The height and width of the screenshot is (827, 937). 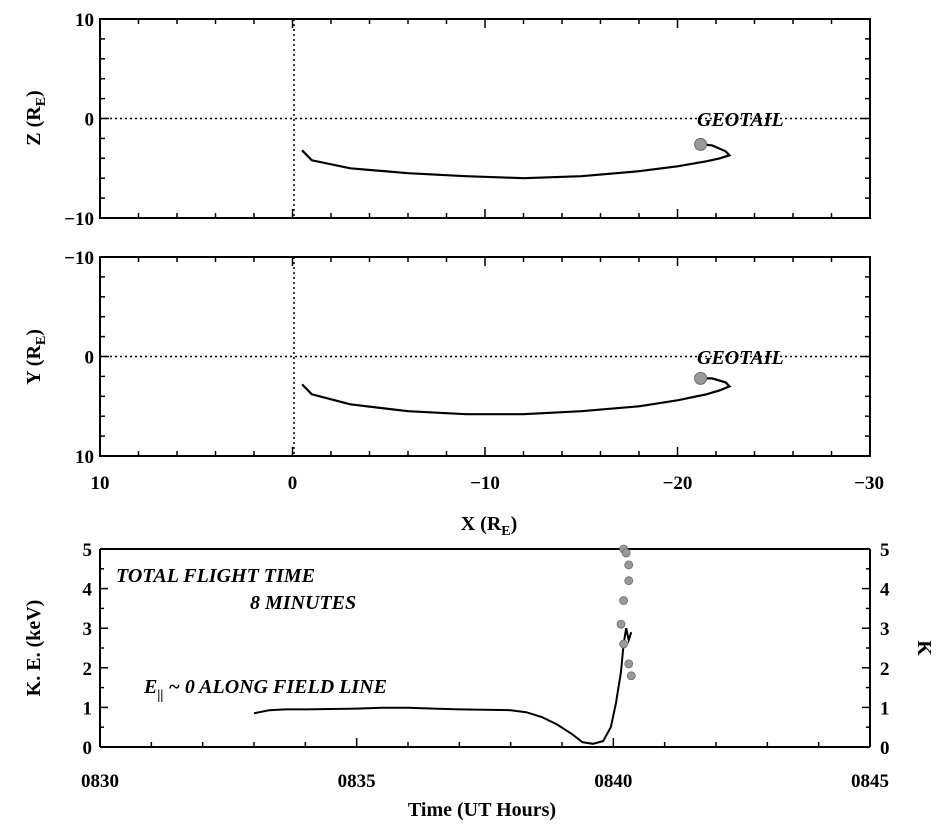 What do you see at coordinates (357, 781) in the screenshot?
I see `x-tick-label-ke: 0835` at bounding box center [357, 781].